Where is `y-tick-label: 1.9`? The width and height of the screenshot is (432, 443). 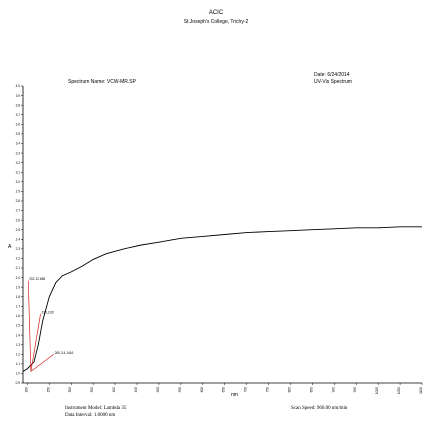
y-tick-label: 1.9 is located at coordinates (18, 287).